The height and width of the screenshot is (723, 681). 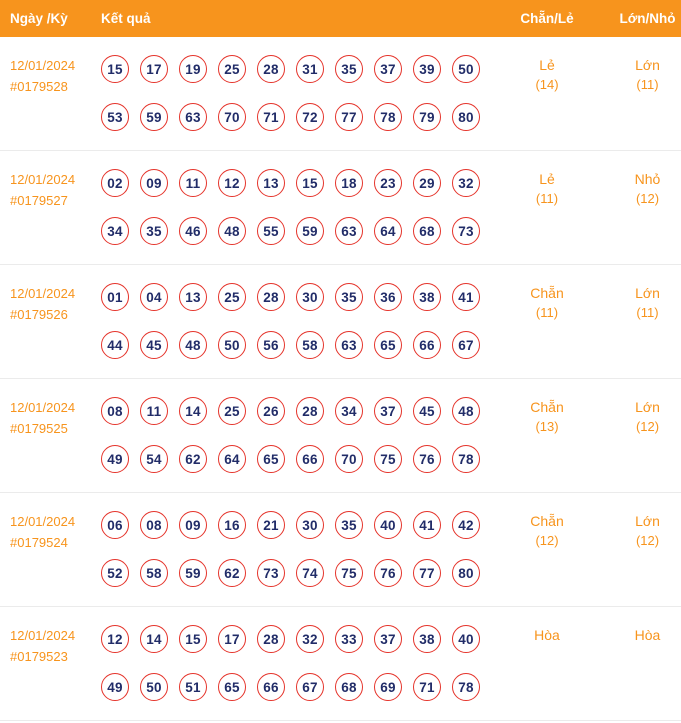 What do you see at coordinates (388, 231) in the screenshot?
I see `lottery-ball: 64` at bounding box center [388, 231].